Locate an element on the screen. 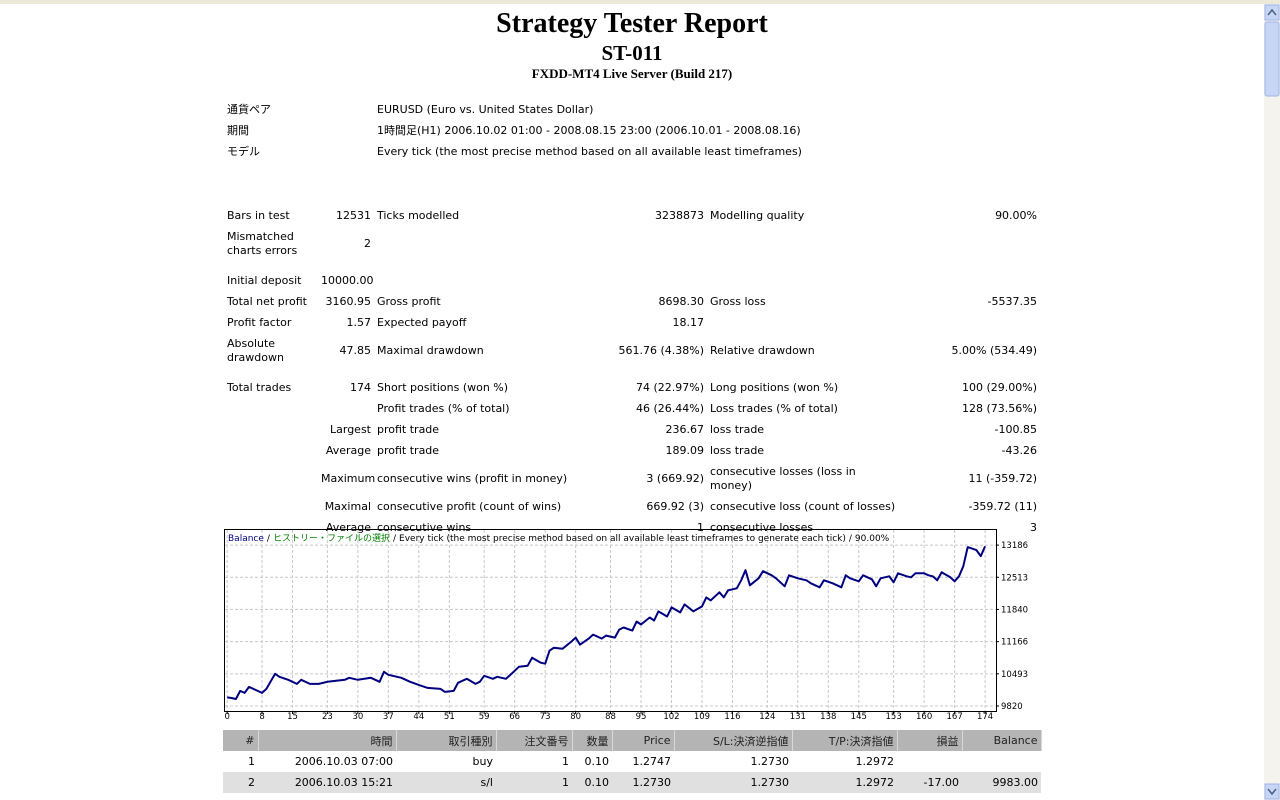  stats-row: Profit factor 1.57 Expected payoff 18.17 is located at coordinates (632, 322).